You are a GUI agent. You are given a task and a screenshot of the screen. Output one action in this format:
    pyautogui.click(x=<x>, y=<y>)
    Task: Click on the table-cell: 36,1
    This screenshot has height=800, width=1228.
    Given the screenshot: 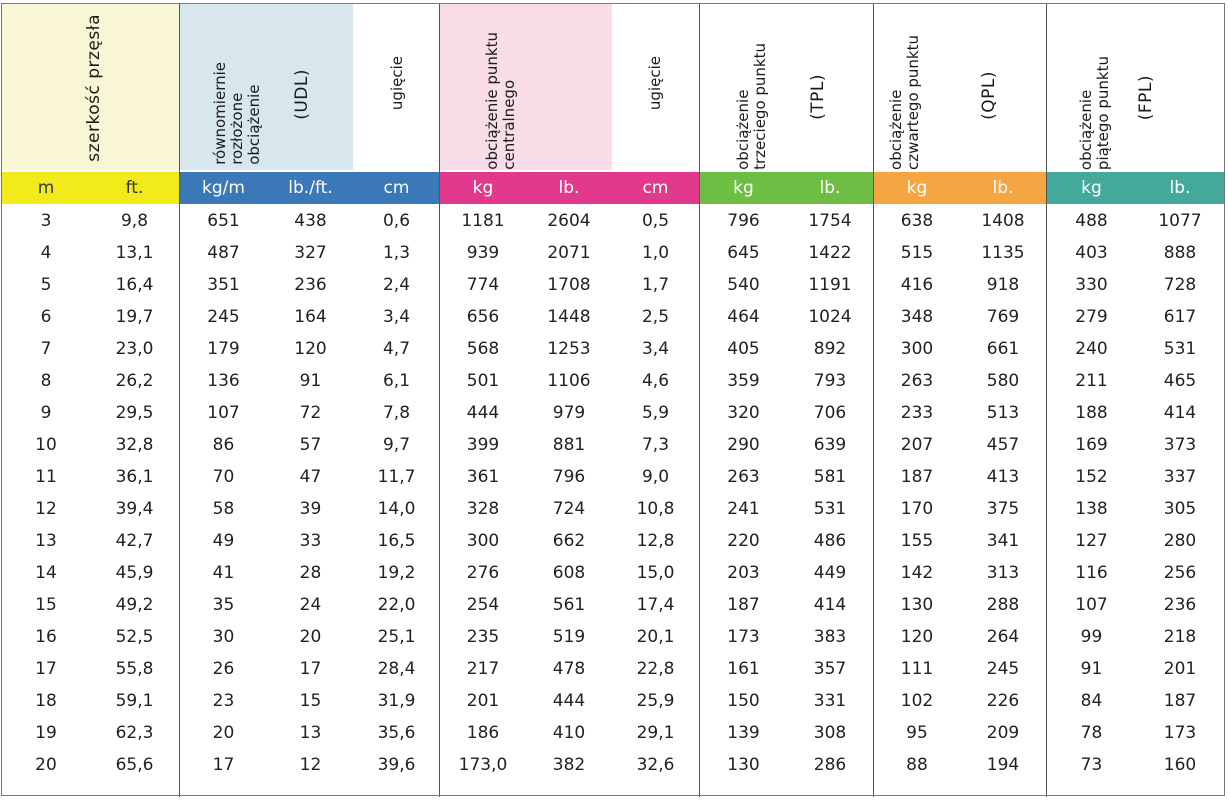 What is the action you would take?
    pyautogui.click(x=134, y=477)
    